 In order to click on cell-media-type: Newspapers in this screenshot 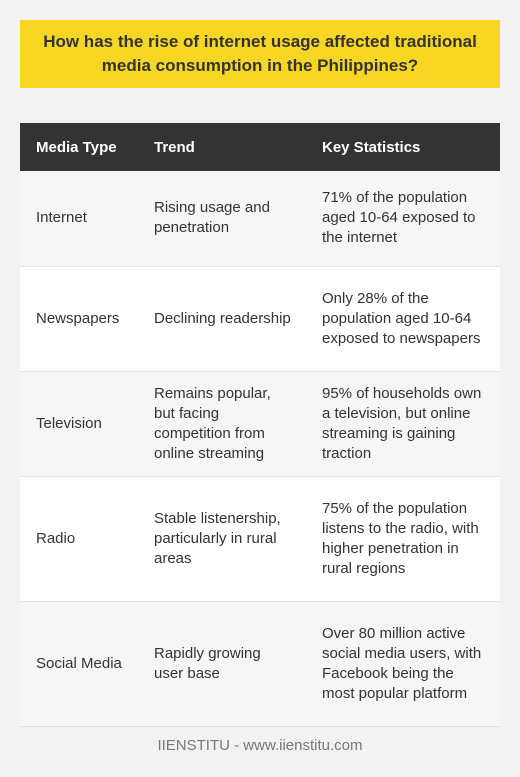, I will do `click(79, 319)`.